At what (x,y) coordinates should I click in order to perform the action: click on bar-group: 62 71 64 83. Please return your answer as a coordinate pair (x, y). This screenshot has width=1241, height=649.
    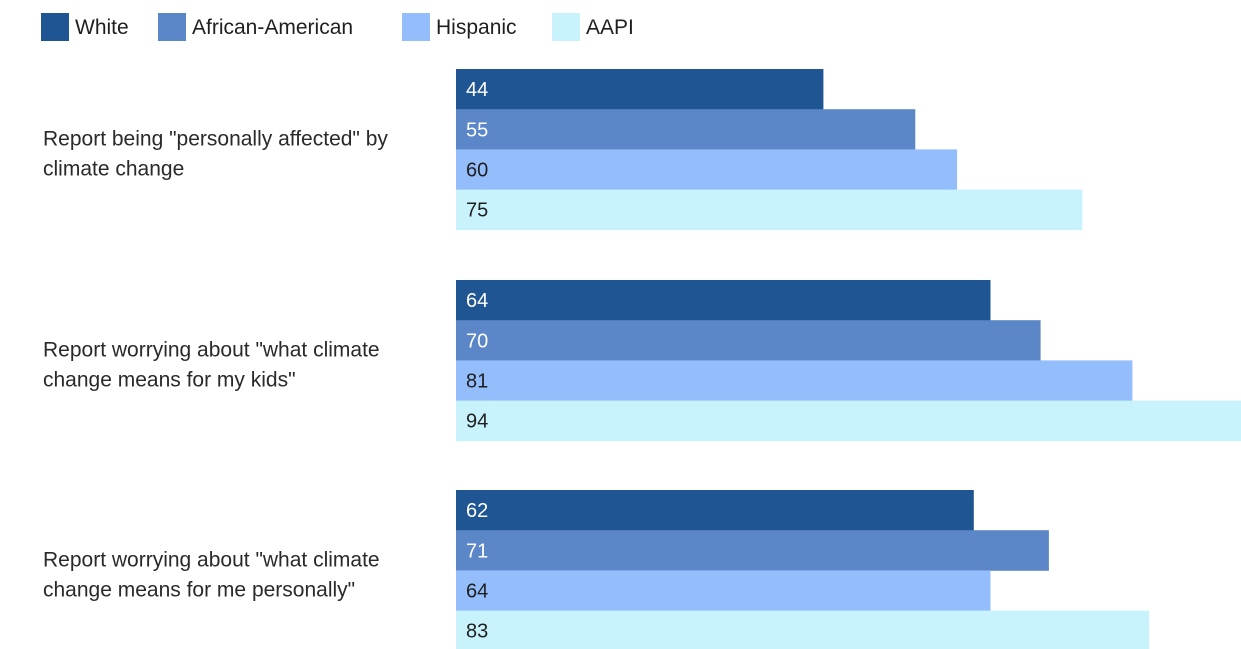
    Looking at the image, I should click on (803, 569).